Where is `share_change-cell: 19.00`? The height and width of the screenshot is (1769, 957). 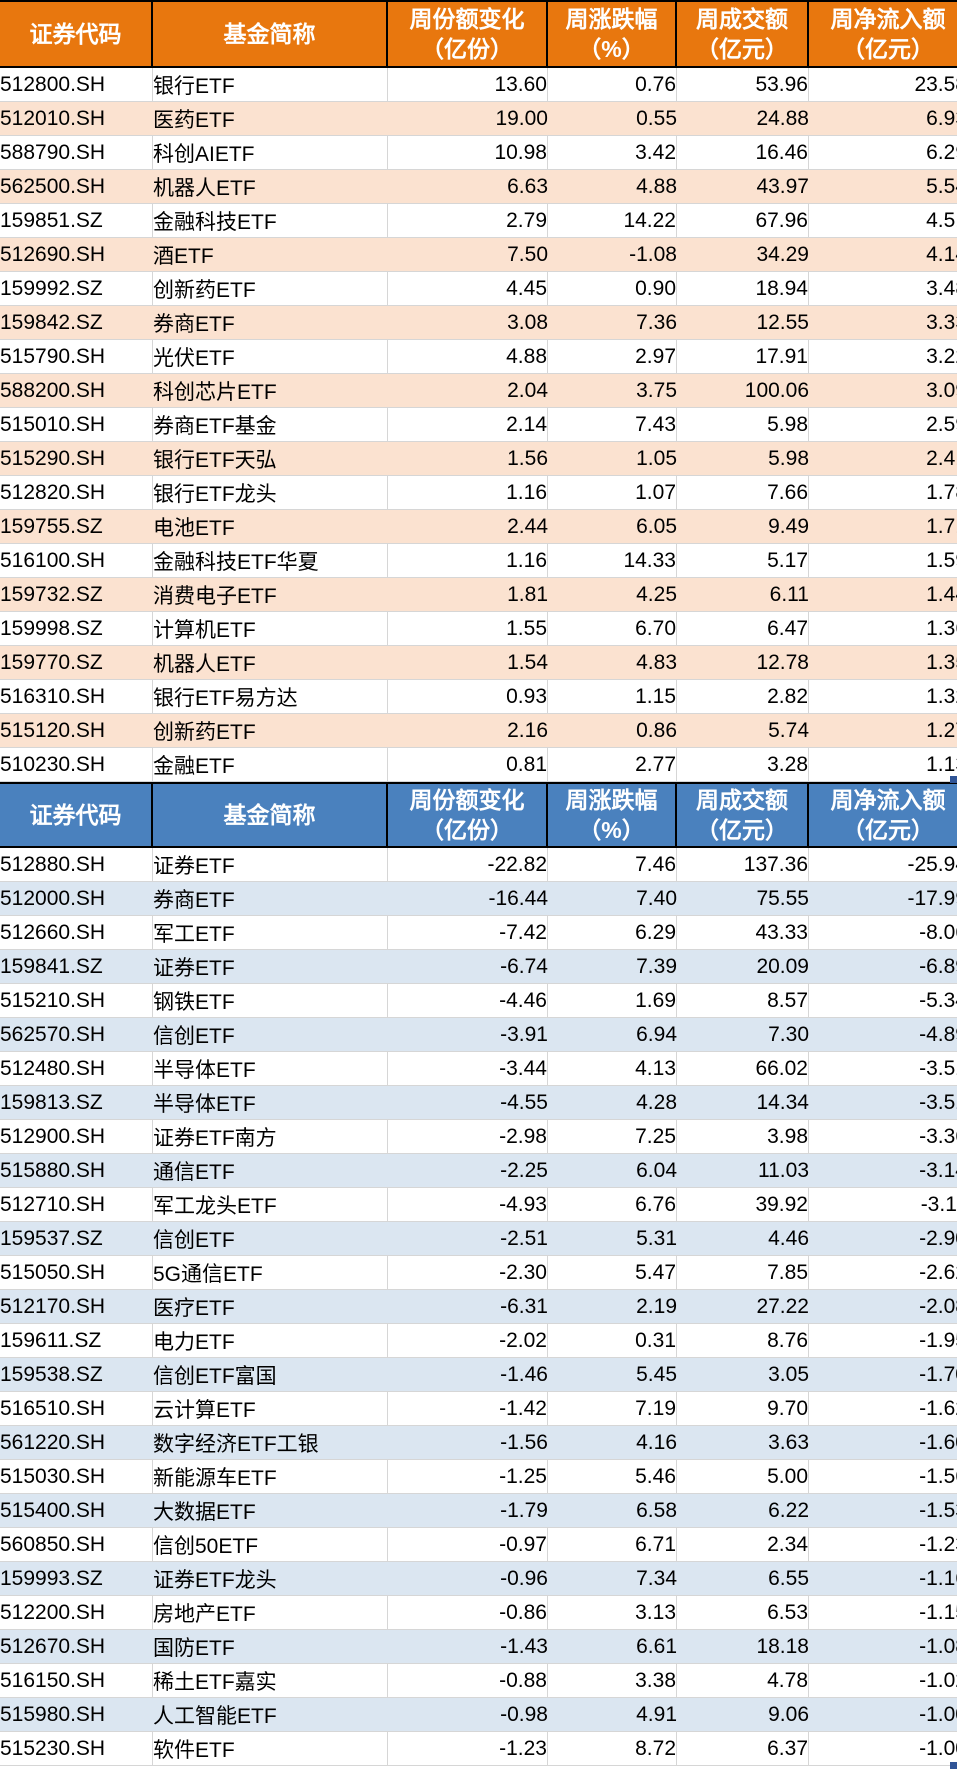
share_change-cell: 19.00 is located at coordinates (468, 119).